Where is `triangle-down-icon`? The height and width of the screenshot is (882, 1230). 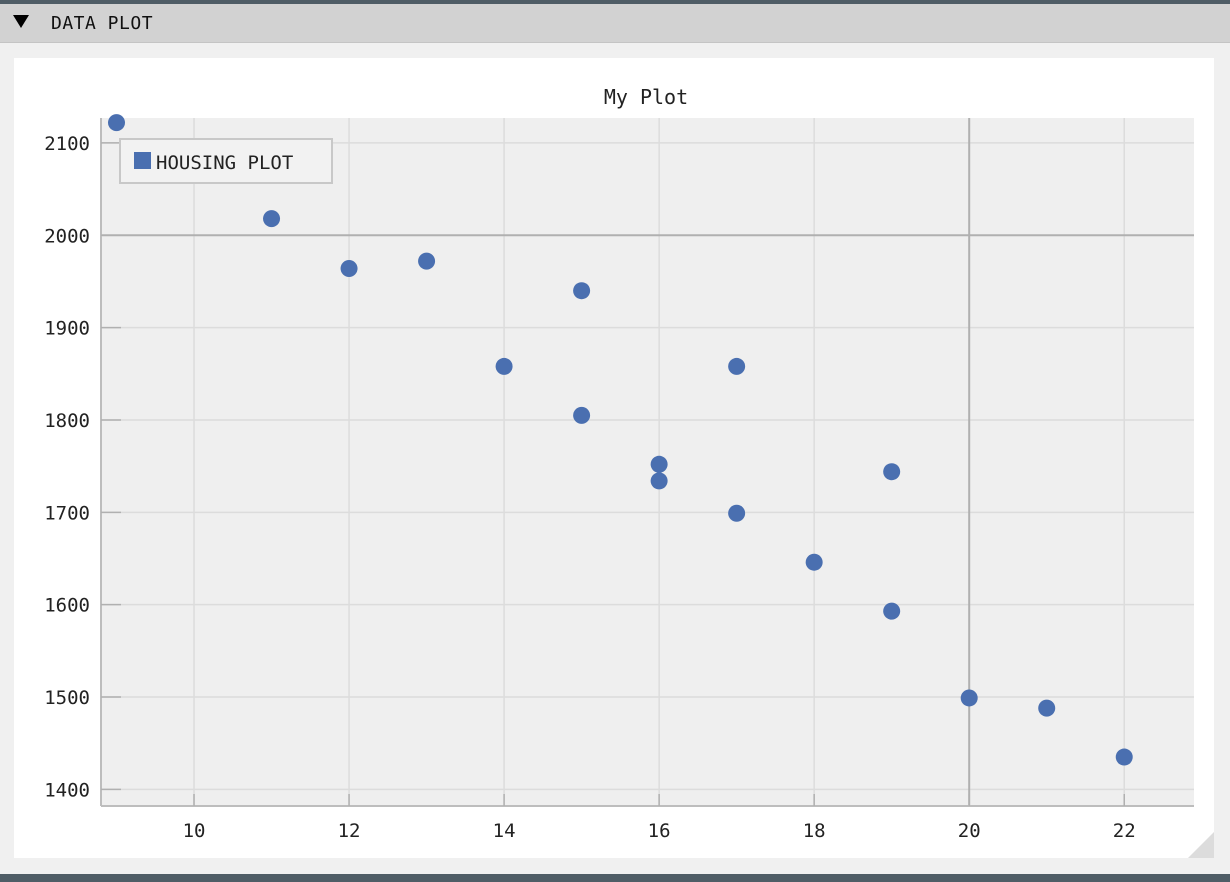
triangle-down-icon is located at coordinates (21, 21).